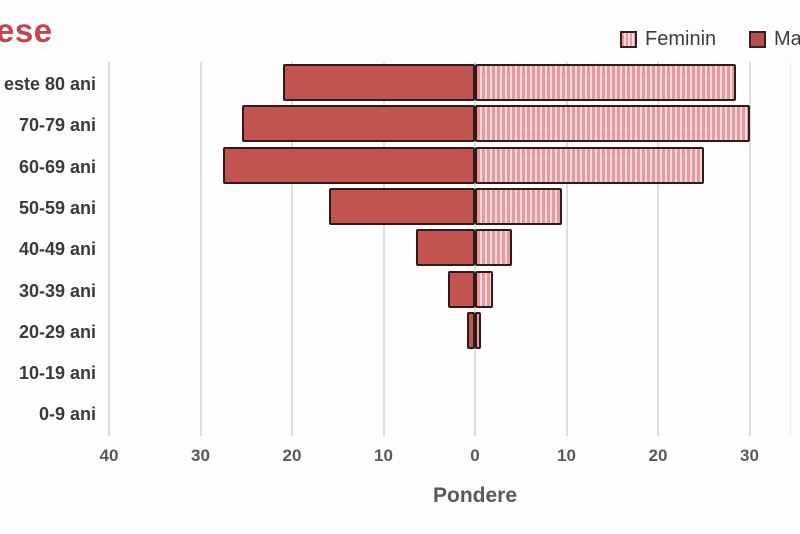 This screenshot has height=534, width=800. Describe the element at coordinates (57, 166) in the screenshot. I see `category-label: 60-69 ani` at that location.